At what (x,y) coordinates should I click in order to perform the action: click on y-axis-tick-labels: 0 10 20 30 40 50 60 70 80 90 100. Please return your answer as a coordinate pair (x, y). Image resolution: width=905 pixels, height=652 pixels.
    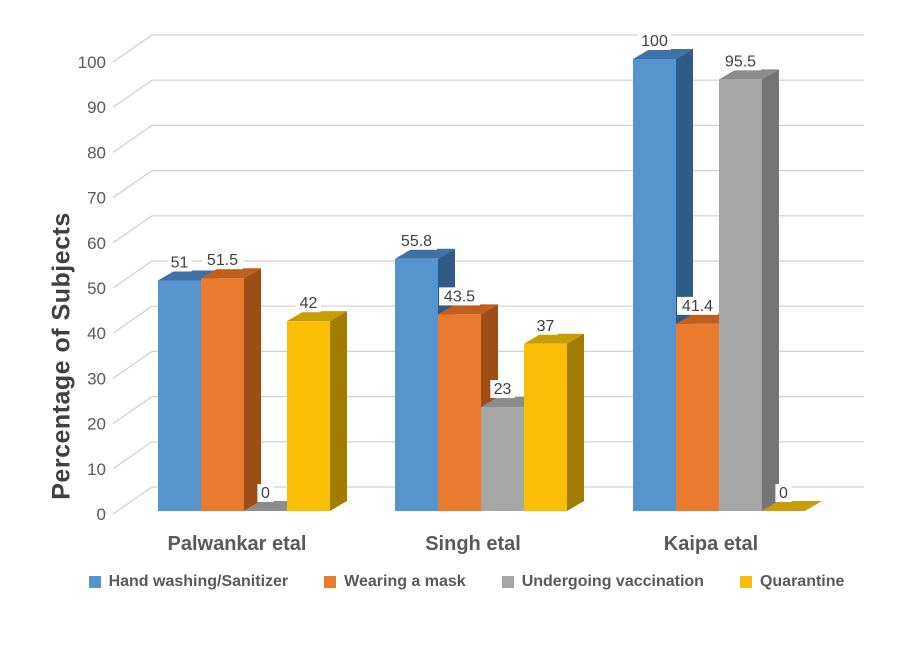
    Looking at the image, I should click on (92, 288).